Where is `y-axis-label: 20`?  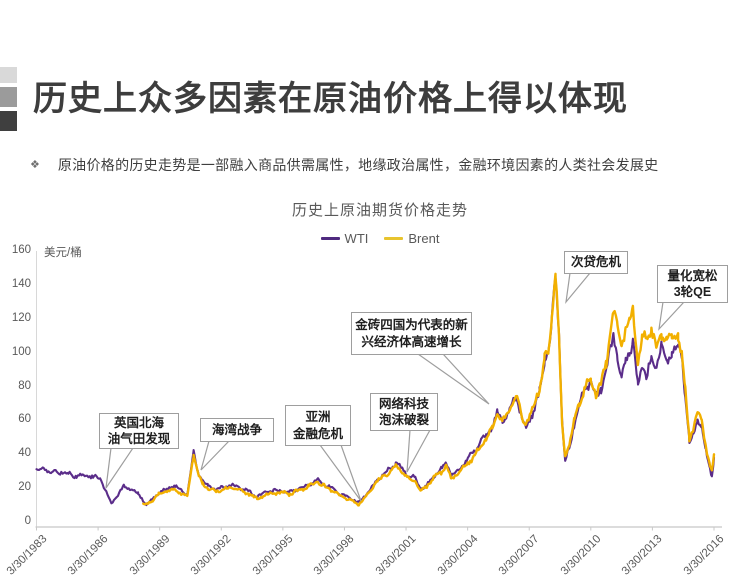 y-axis-label: 20 is located at coordinates (24, 487).